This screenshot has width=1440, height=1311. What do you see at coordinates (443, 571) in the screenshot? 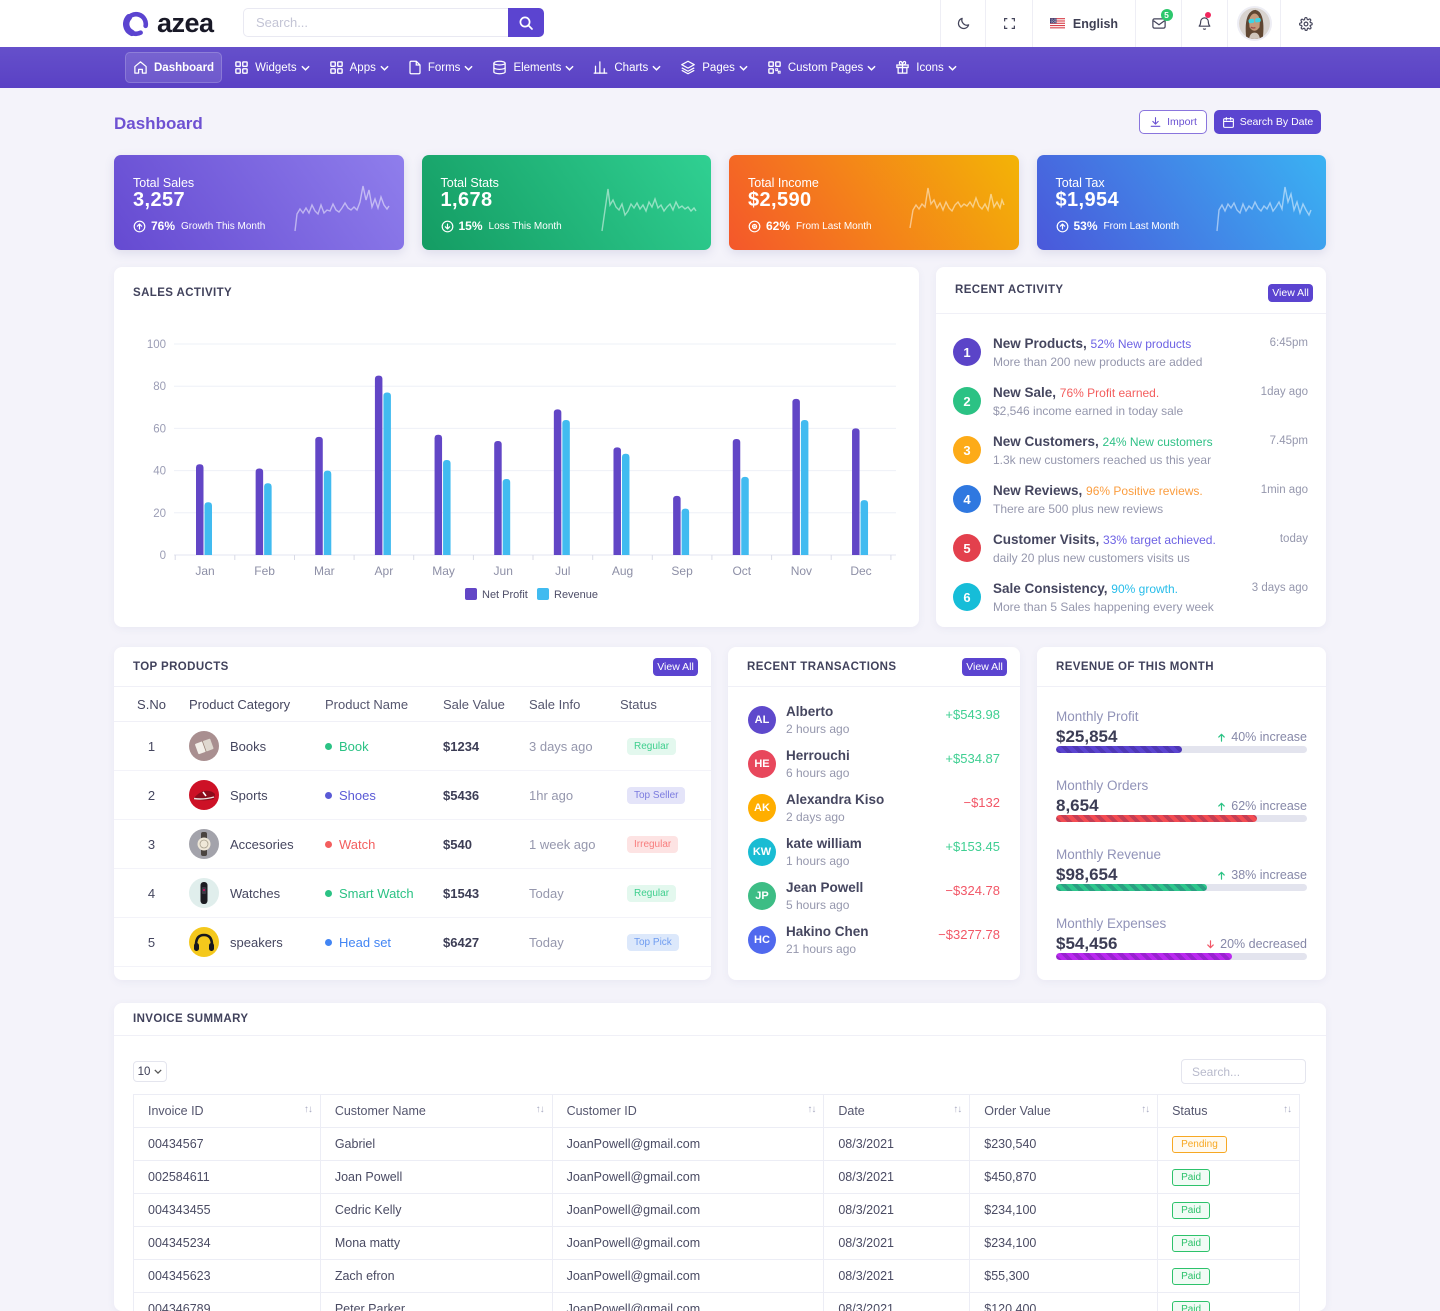
I see `svg-text: May` at bounding box center [443, 571].